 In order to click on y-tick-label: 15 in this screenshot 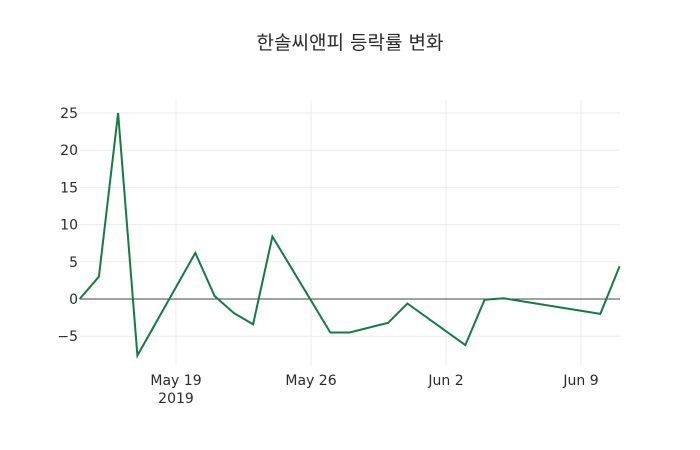, I will do `click(69, 188)`.